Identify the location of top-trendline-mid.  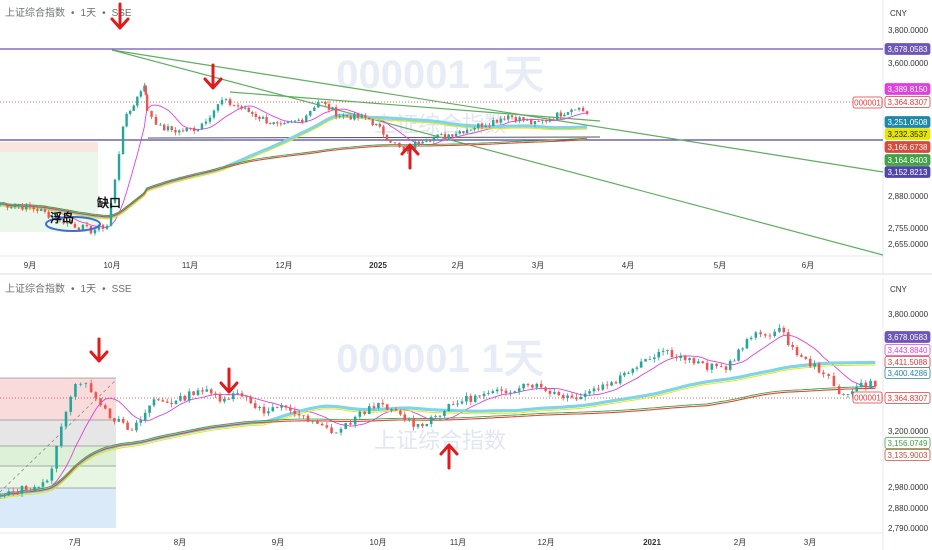
(415, 106).